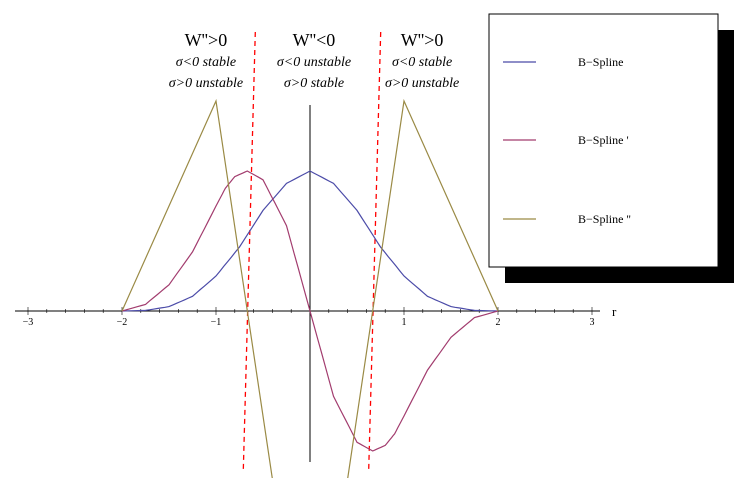 The height and width of the screenshot is (478, 751). What do you see at coordinates (314, 83) in the screenshot?
I see `region-condition: σ>0 stable` at bounding box center [314, 83].